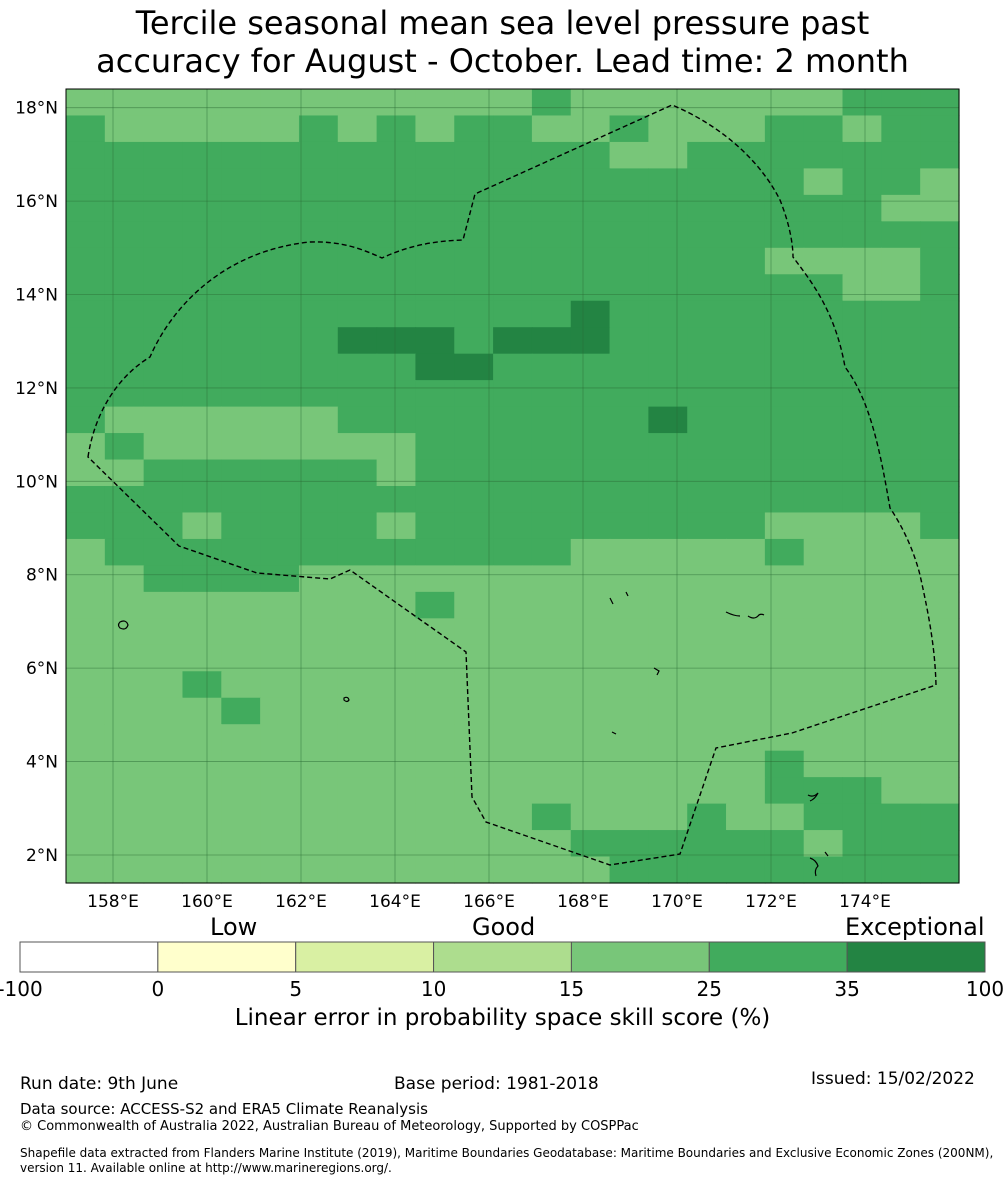 Image resolution: width=1005 pixels, height=1185 pixels. I want to click on issued-date: Issued: 15/02/2022, so click(893, 1079).